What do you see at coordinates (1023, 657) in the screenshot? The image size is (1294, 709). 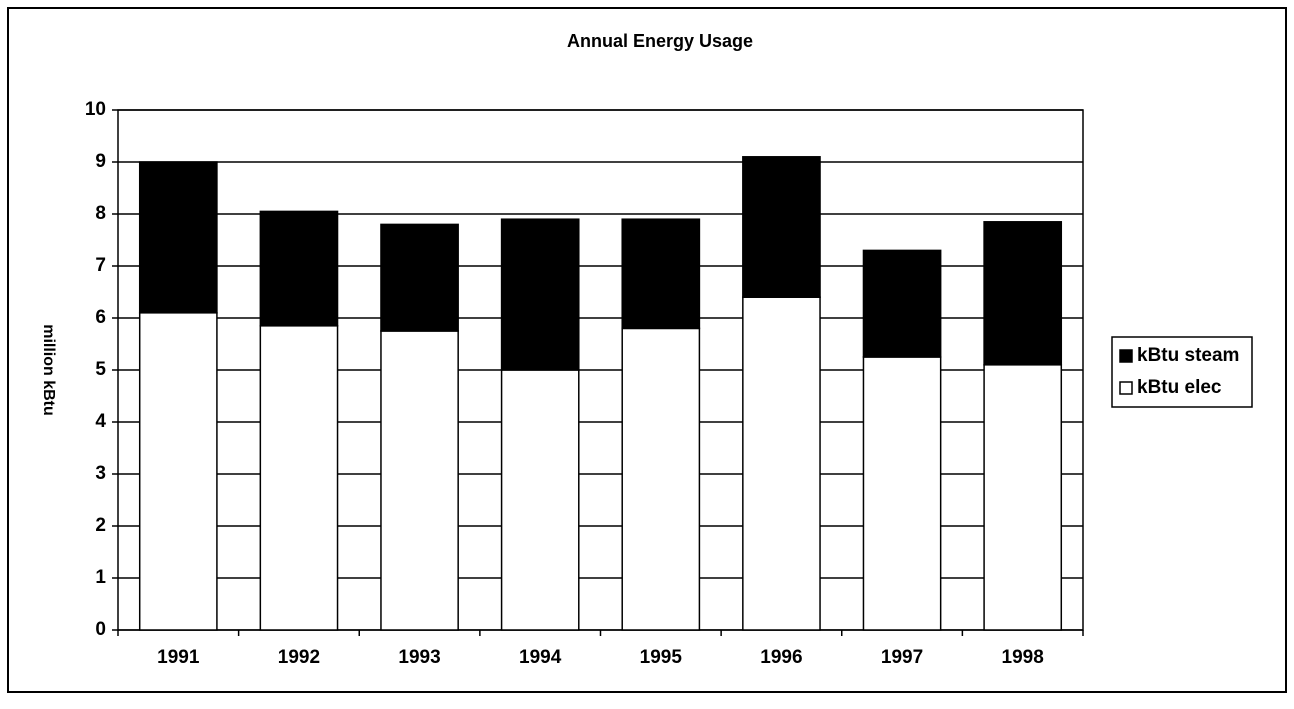 I see `x-tick-label: 1998` at bounding box center [1023, 657].